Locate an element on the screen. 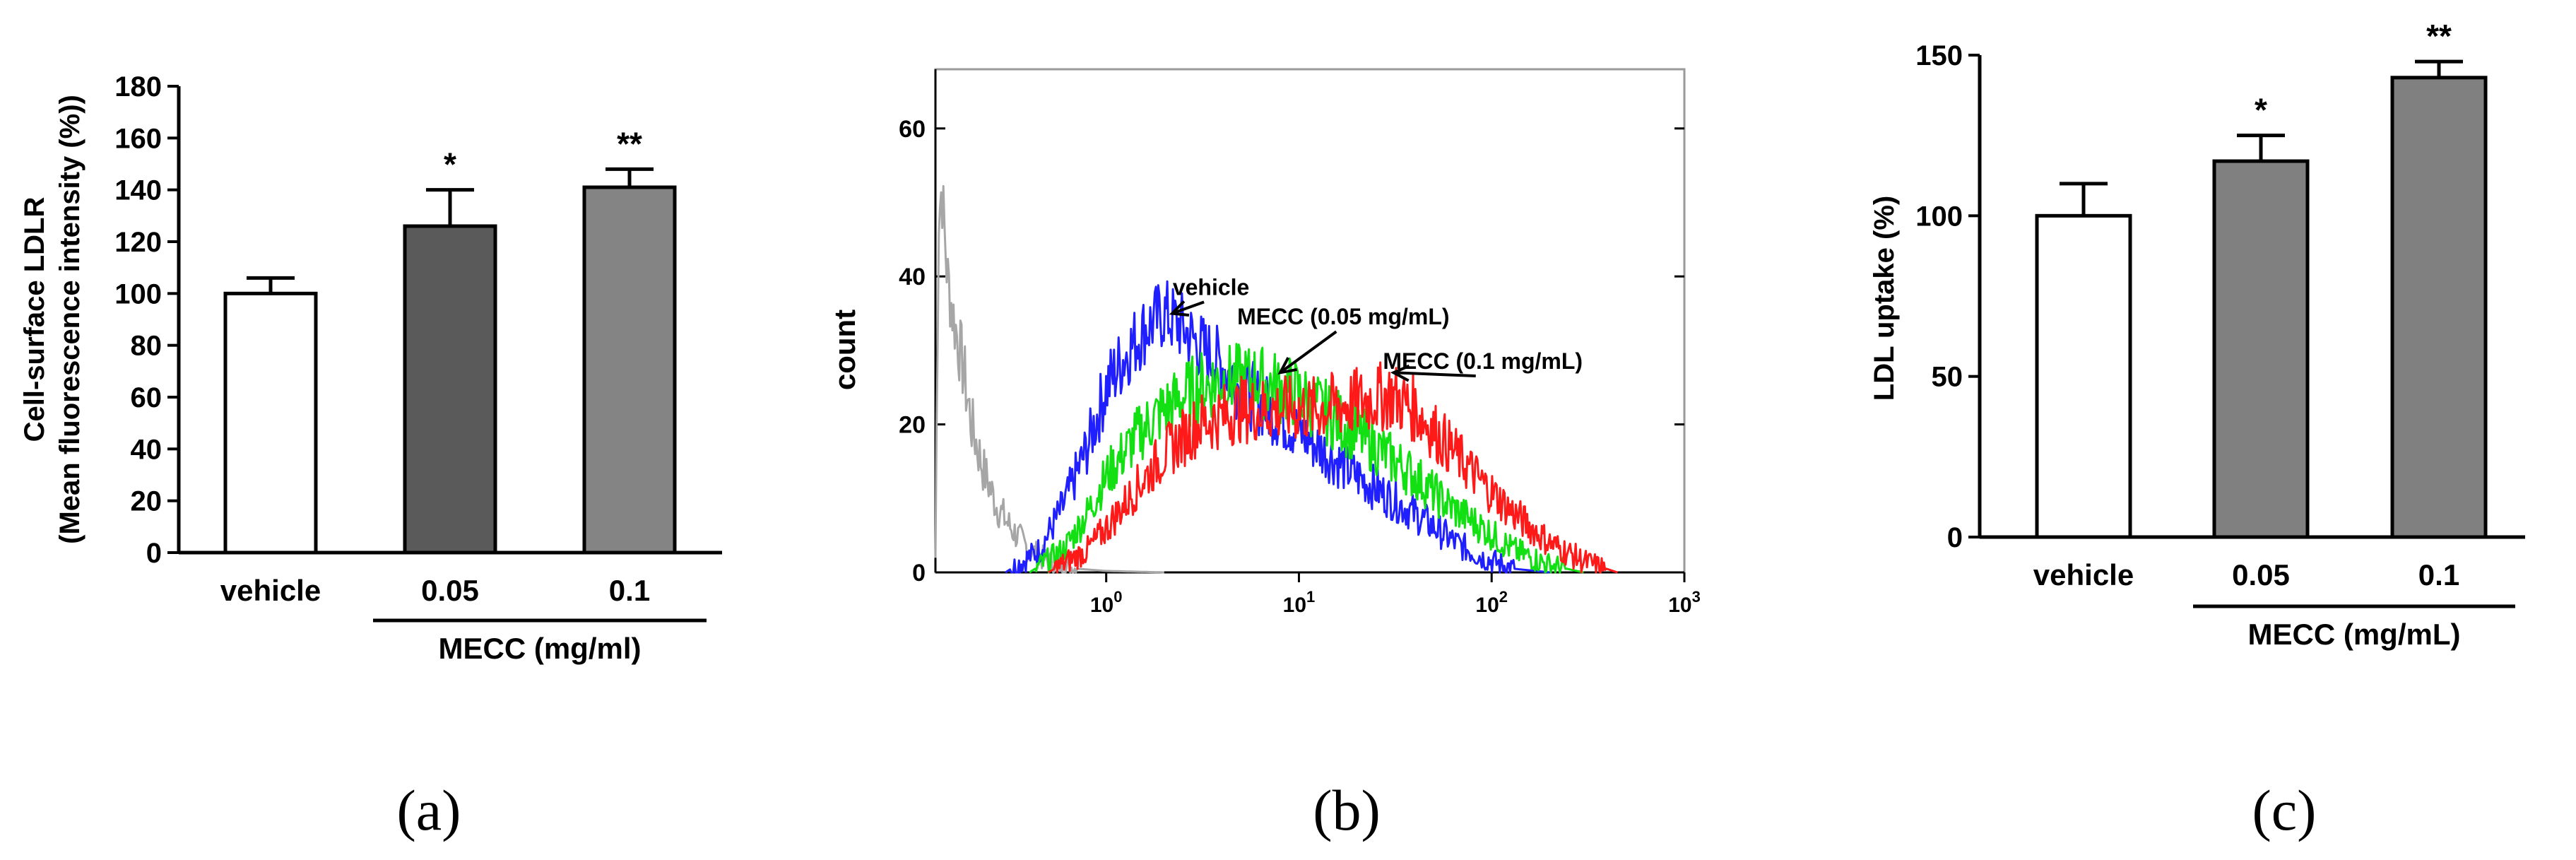  panel-label: (b) is located at coordinates (1347, 810).